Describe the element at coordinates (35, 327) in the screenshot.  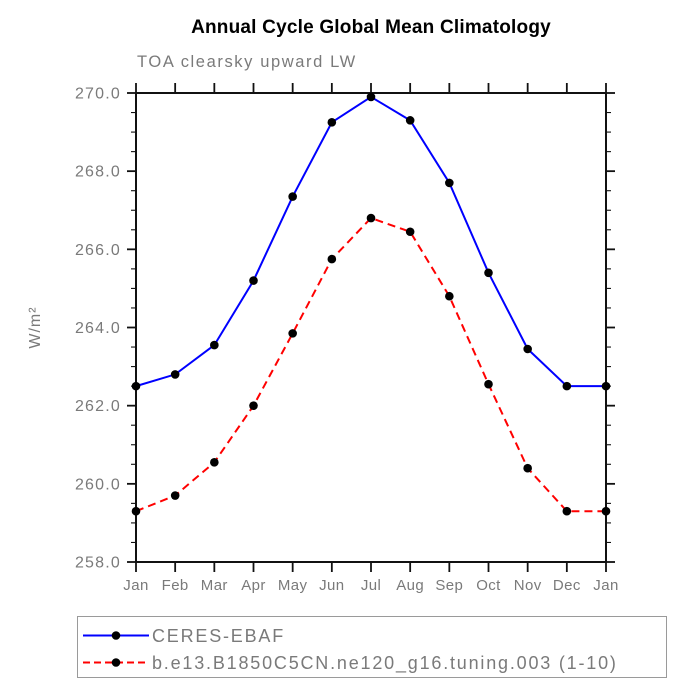
I see `y-axis-title: W/m²` at that location.